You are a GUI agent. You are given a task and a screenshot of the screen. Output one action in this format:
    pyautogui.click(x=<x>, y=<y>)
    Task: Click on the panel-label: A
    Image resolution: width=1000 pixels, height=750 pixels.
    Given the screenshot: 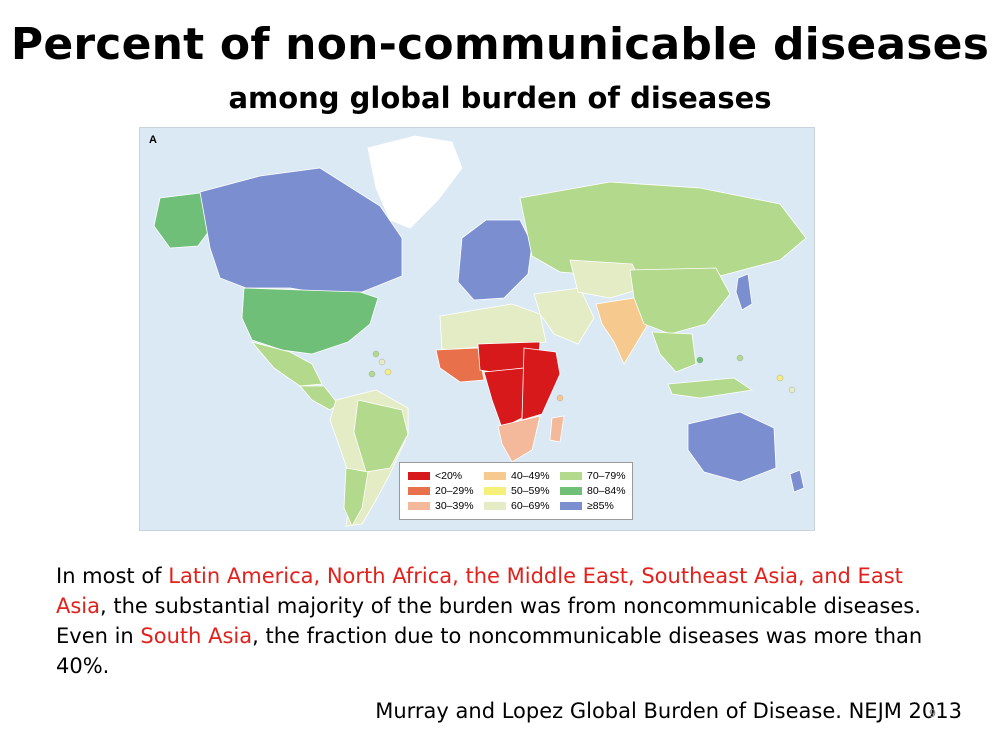 What is the action you would take?
    pyautogui.click(x=153, y=140)
    